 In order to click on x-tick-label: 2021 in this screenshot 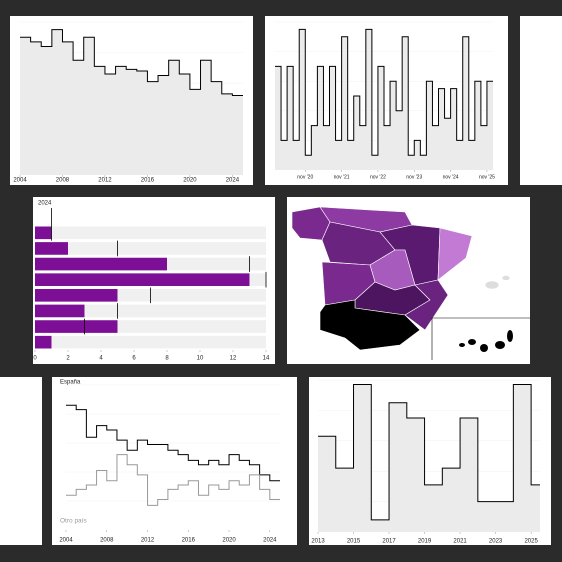, I will do `click(460, 542)`.